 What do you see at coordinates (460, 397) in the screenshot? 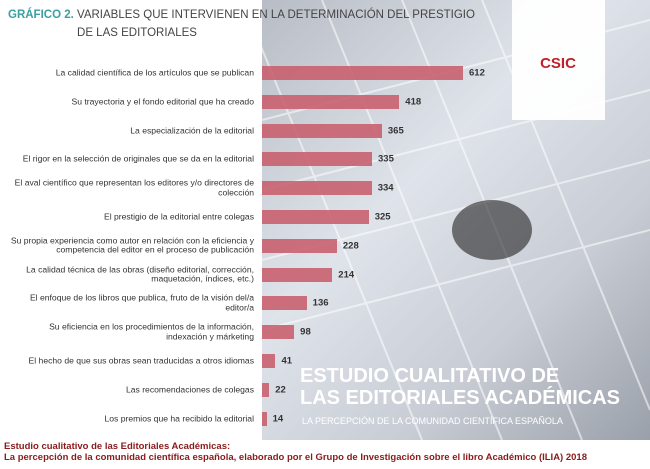
I see `cover-title: LAS EDITORIALES ACADÉMICAS` at bounding box center [460, 397].